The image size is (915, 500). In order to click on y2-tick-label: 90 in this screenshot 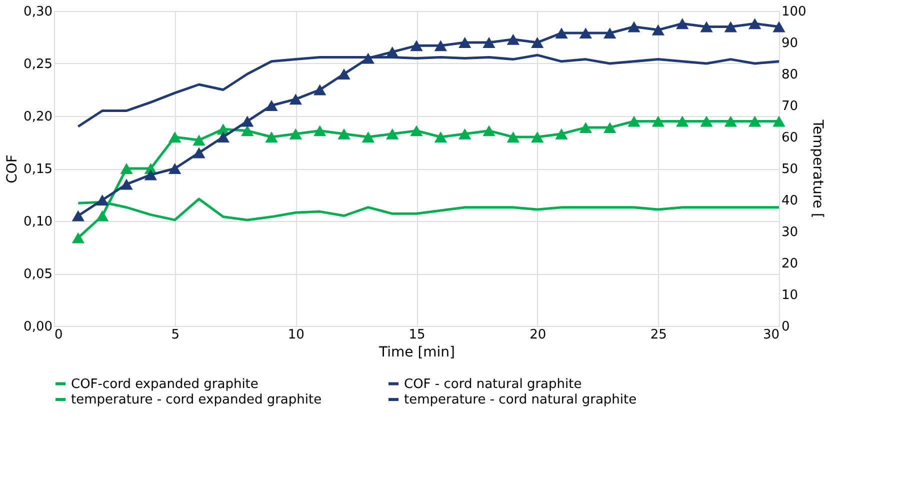, I will do `click(790, 43)`.